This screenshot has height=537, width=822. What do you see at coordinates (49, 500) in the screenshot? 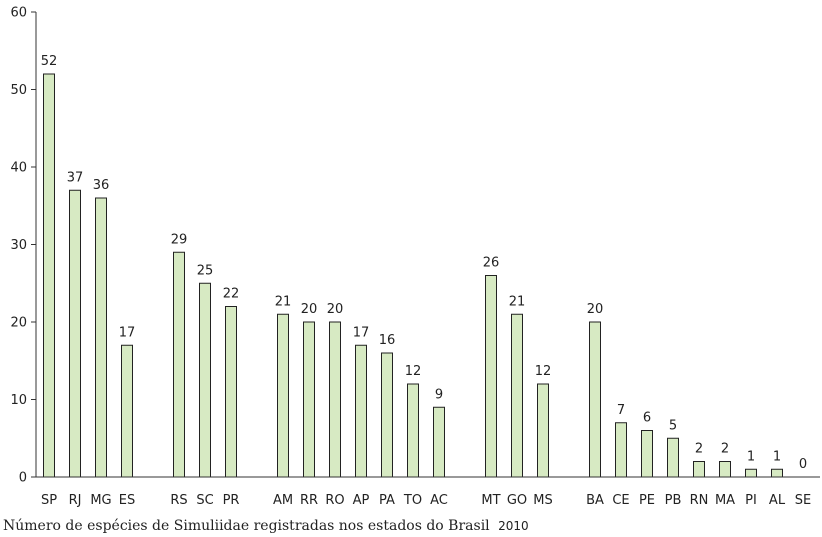
I see `x-tick-label-sp: SP` at bounding box center [49, 500].